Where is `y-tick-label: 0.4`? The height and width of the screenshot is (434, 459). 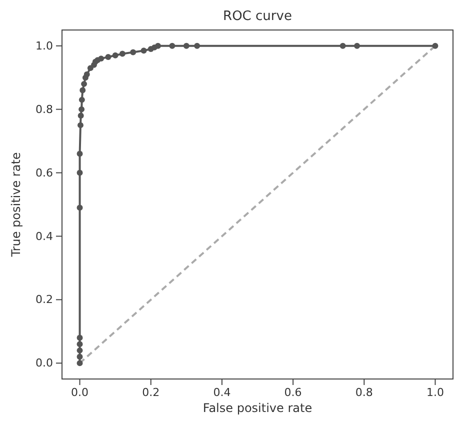
y-tick-label: 0.4 is located at coordinates (44, 236).